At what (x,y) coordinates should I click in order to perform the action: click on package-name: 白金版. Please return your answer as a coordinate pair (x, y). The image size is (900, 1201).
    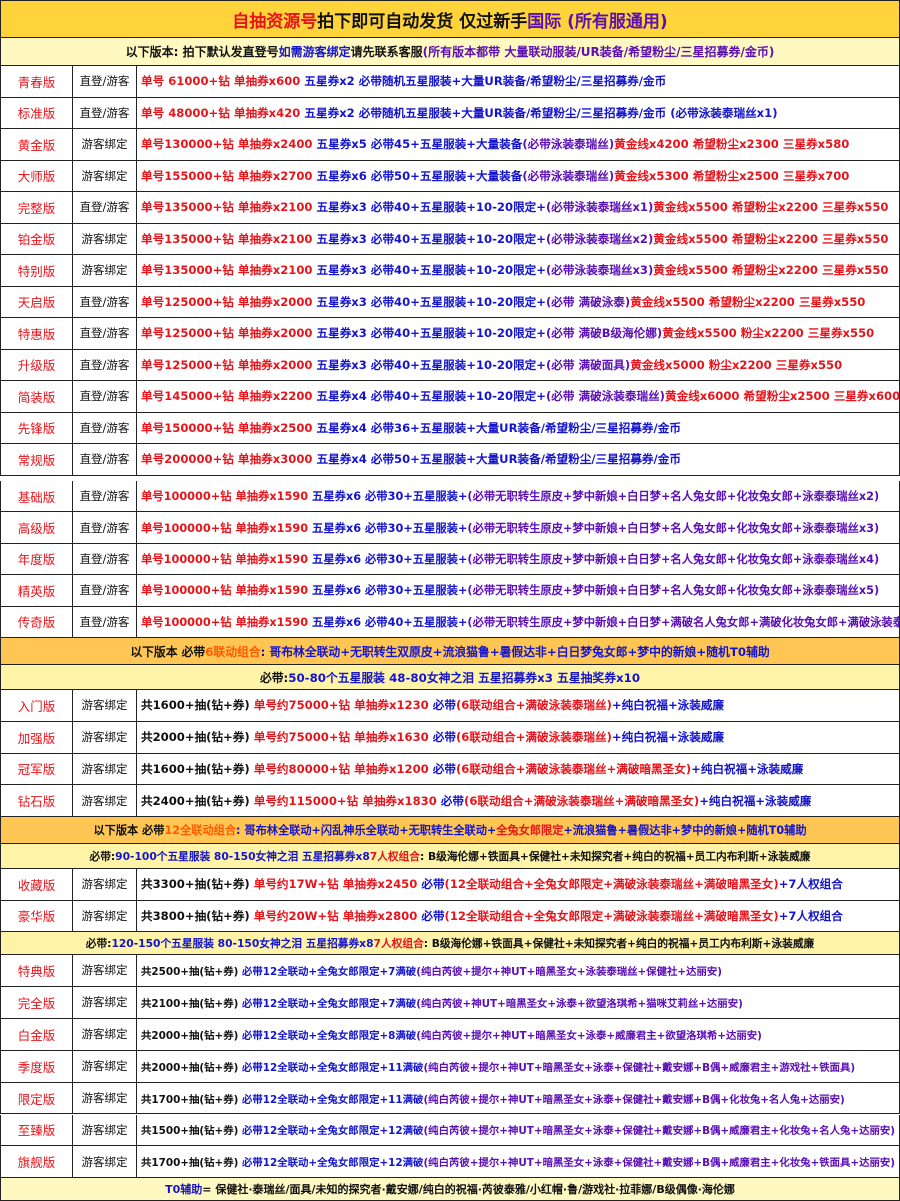
    Looking at the image, I should click on (37, 1034).